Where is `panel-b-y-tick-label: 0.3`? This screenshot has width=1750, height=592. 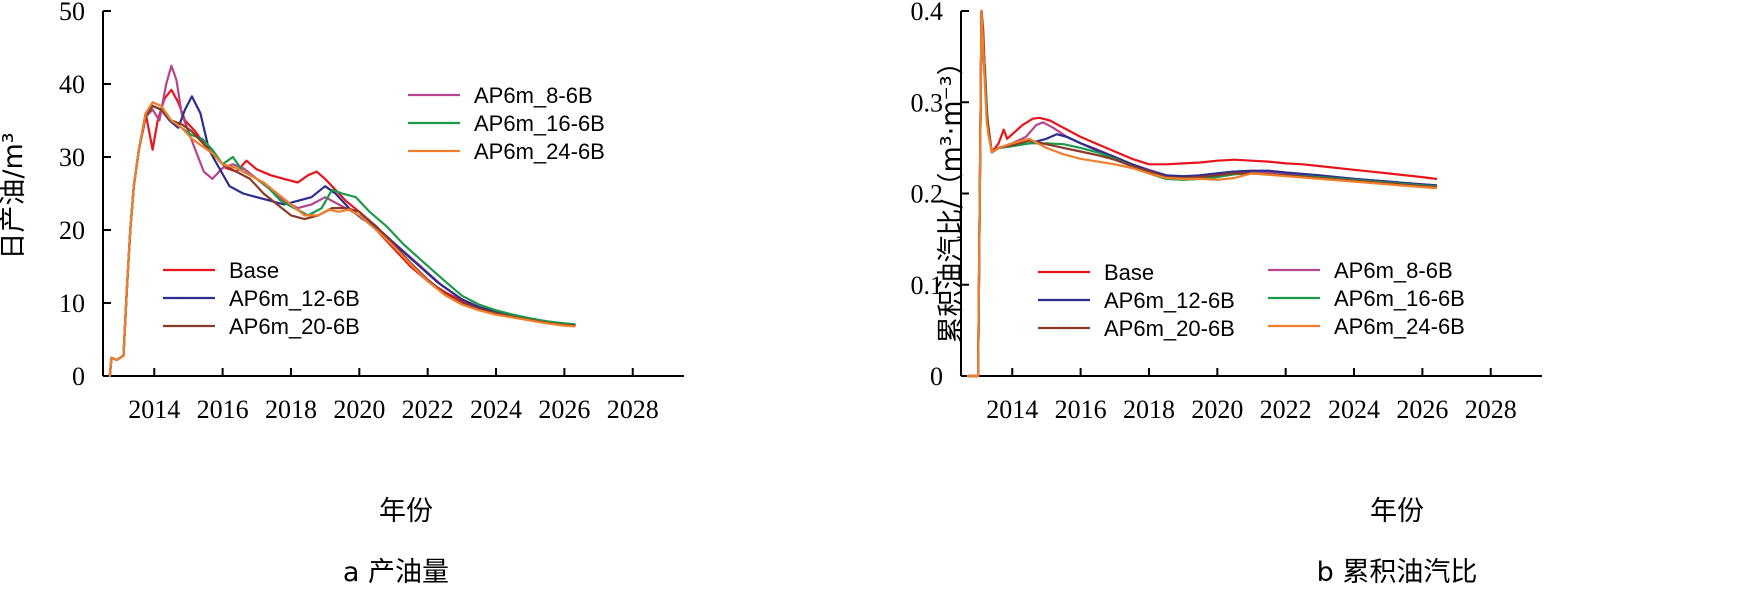
panel-b-y-tick-label: 0.3 is located at coordinates (927, 102).